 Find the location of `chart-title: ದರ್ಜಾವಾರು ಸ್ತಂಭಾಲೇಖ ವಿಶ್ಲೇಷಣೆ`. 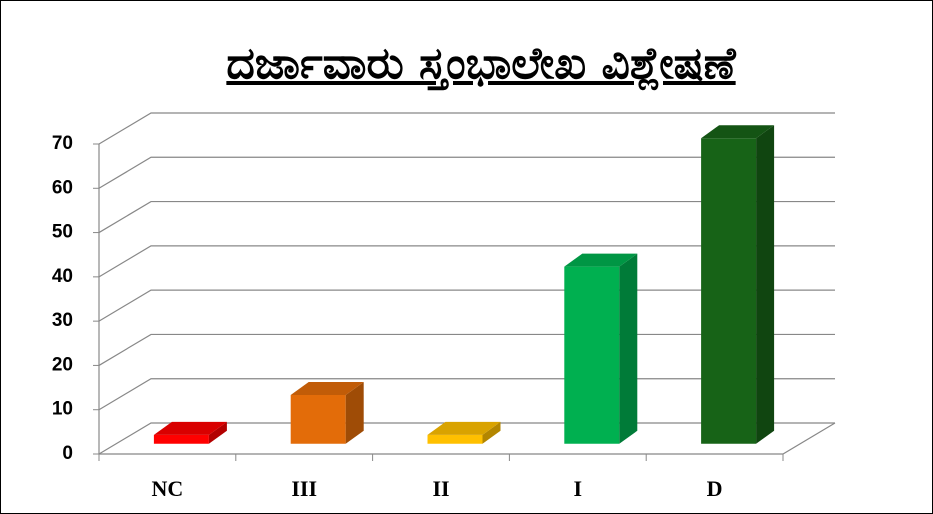

chart-title: ದರ್ಜಾವಾರು ಸ್ತಂಭಾಲೇಖ ವಿಶ್ಲೇಷಣೆ is located at coordinates (481, 63).